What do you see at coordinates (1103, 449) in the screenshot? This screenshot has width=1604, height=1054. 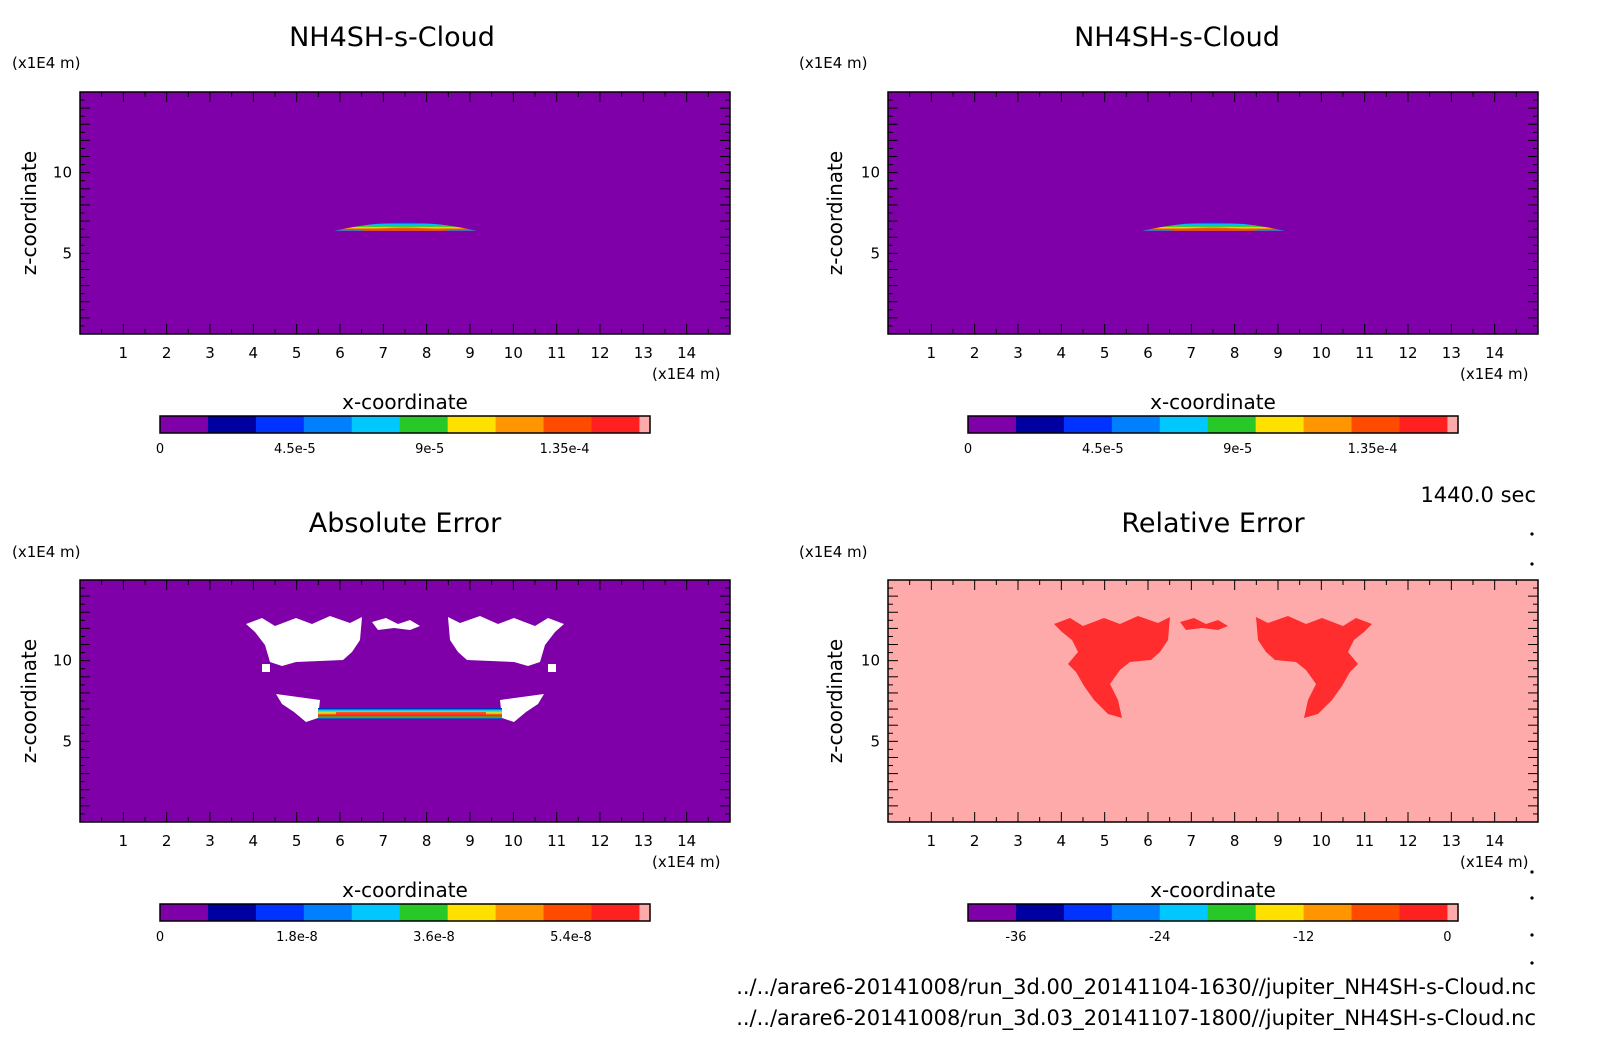 I see `colorbar-tick-label: 4.5e-5` at bounding box center [1103, 449].